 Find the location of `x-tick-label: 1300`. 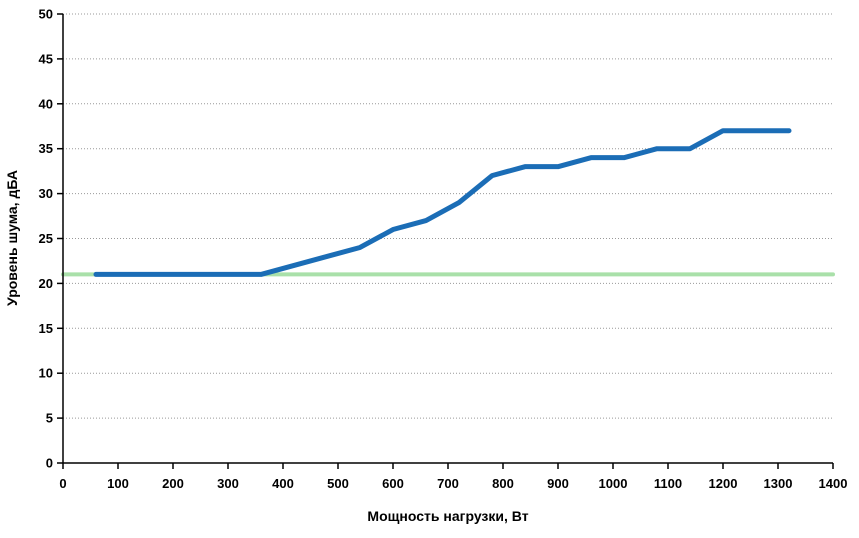

x-tick-label: 1300 is located at coordinates (778, 483).